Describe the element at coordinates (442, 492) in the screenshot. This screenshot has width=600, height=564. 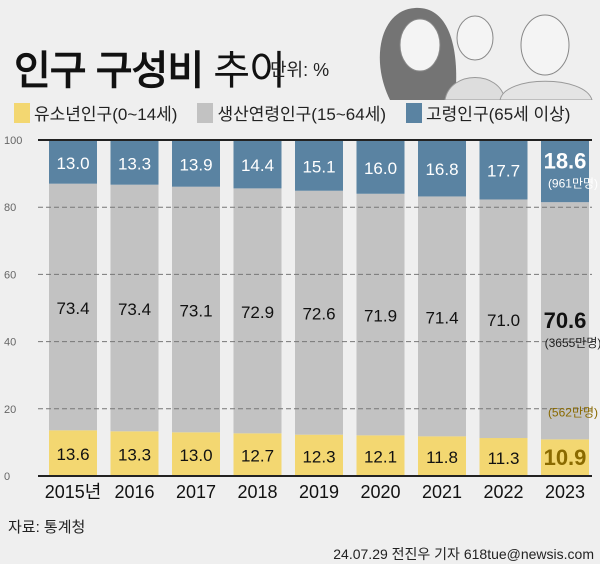
I see `x-tick-label: 2021` at that location.